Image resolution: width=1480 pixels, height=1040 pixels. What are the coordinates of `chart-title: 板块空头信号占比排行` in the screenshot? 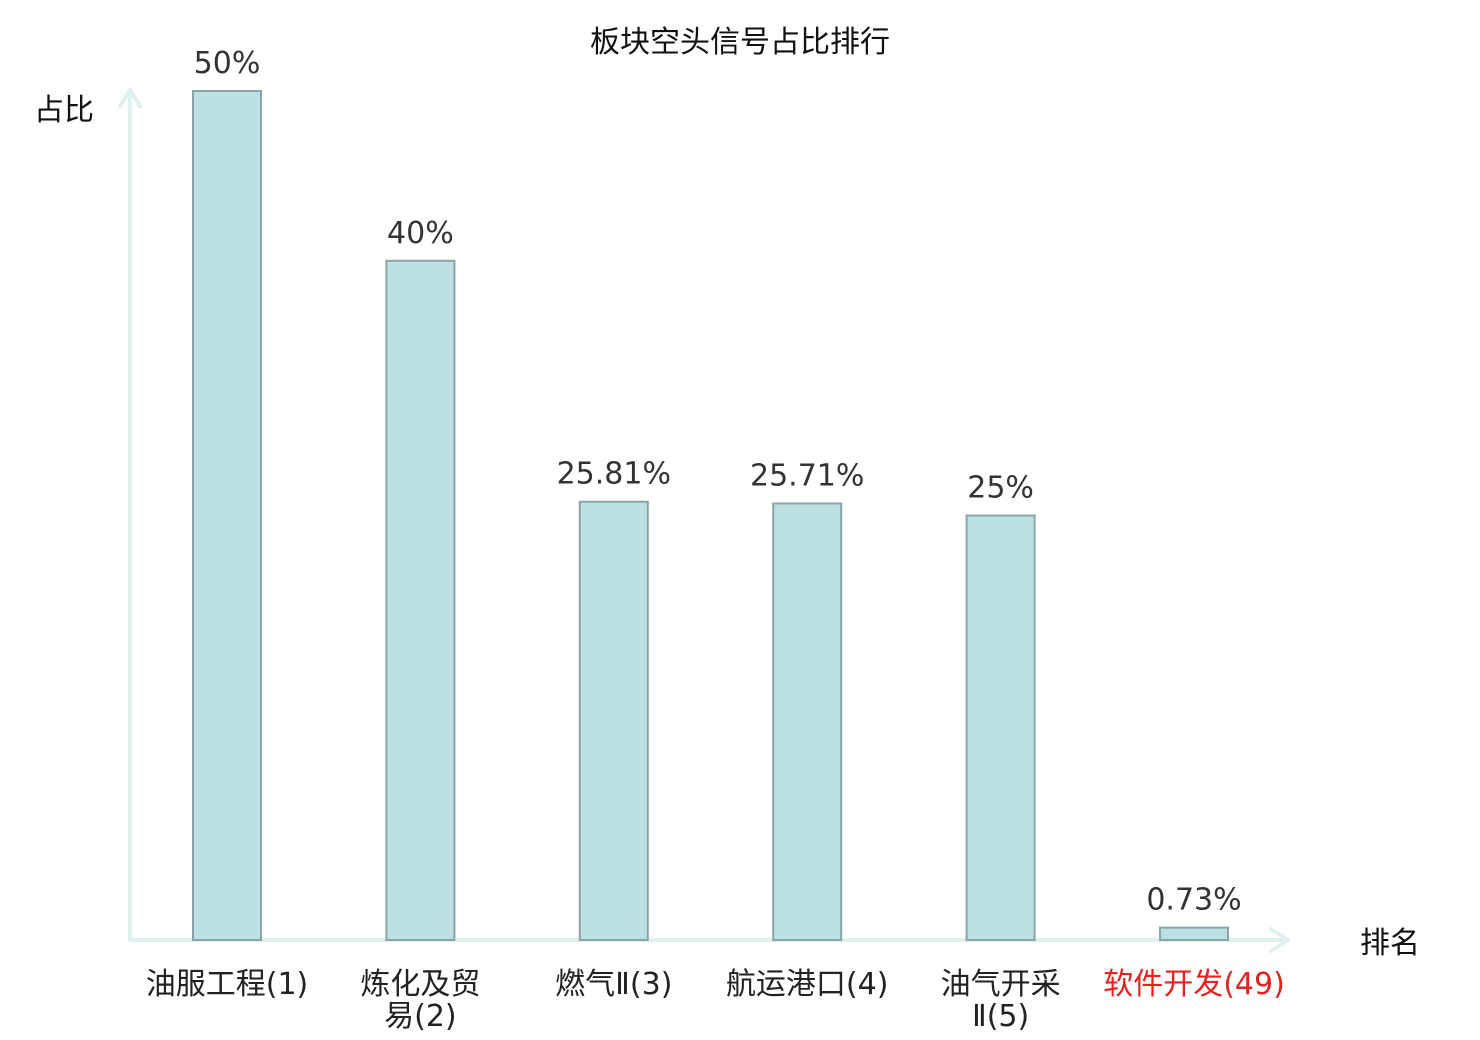 It's located at (740, 42).